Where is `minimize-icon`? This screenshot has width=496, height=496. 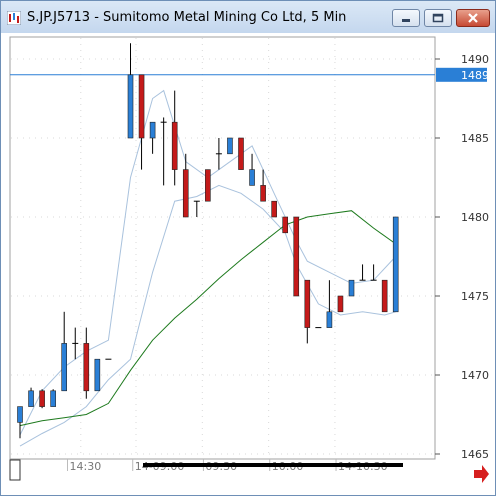 minimize-icon is located at coordinates (406, 20).